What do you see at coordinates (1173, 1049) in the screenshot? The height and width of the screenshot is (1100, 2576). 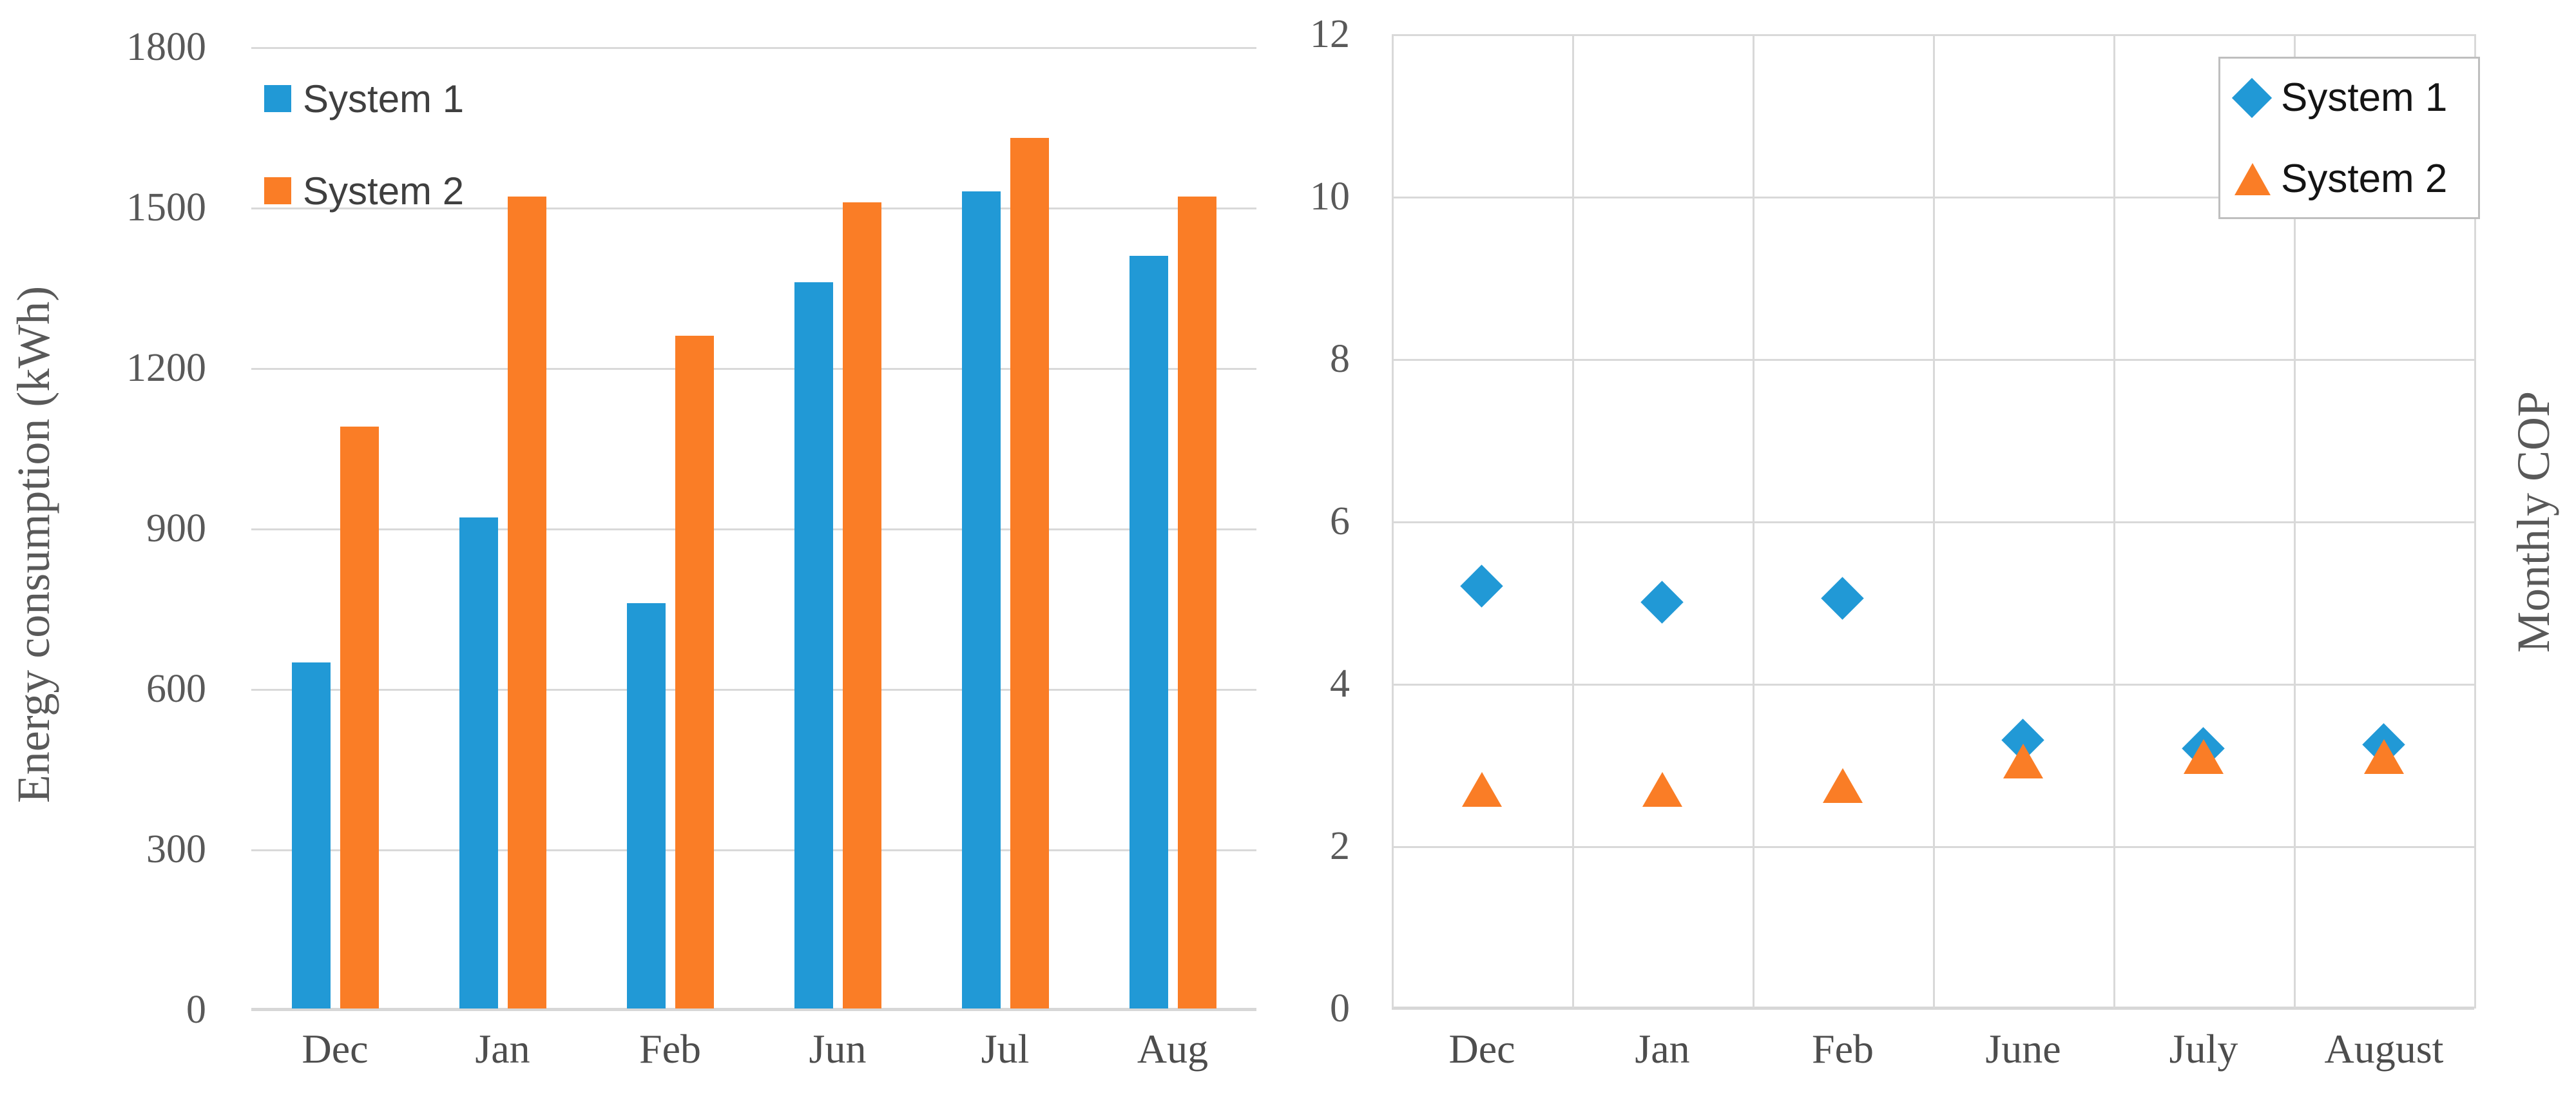 I see `month-label: Aug` at bounding box center [1173, 1049].